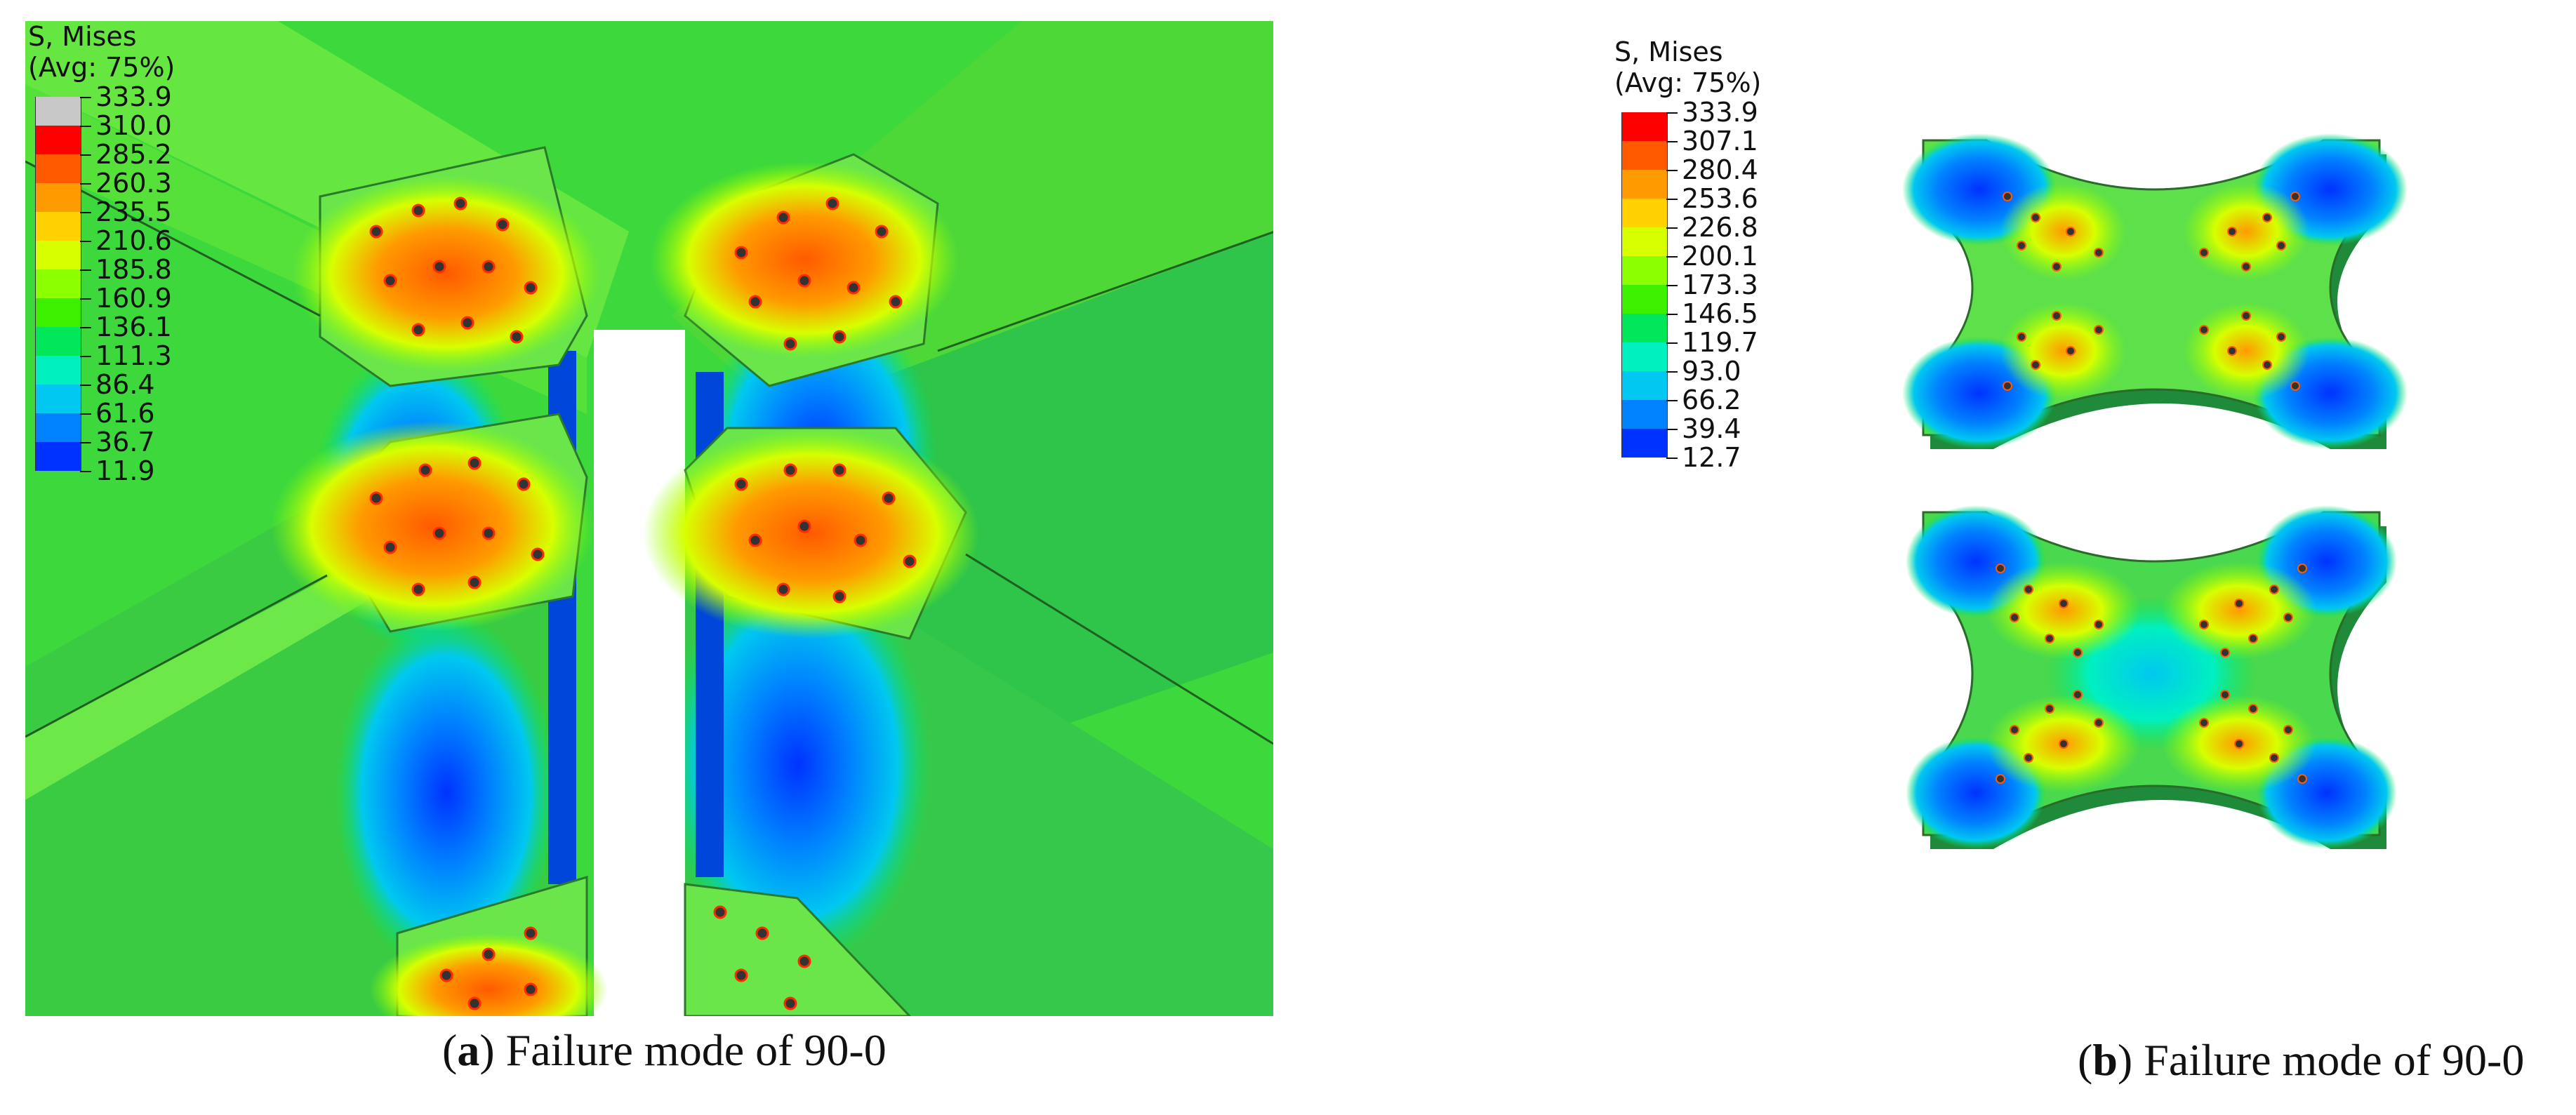 This screenshot has width=2576, height=1115. What do you see at coordinates (1720, 170) in the screenshot?
I see `legend-value: 280.4` at bounding box center [1720, 170].